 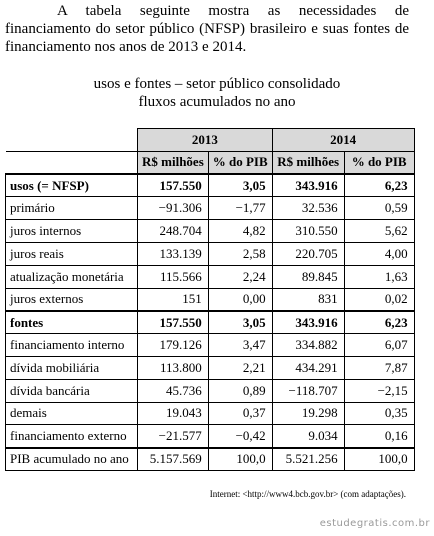 I want to click on row-label: demais, so click(x=71, y=413).